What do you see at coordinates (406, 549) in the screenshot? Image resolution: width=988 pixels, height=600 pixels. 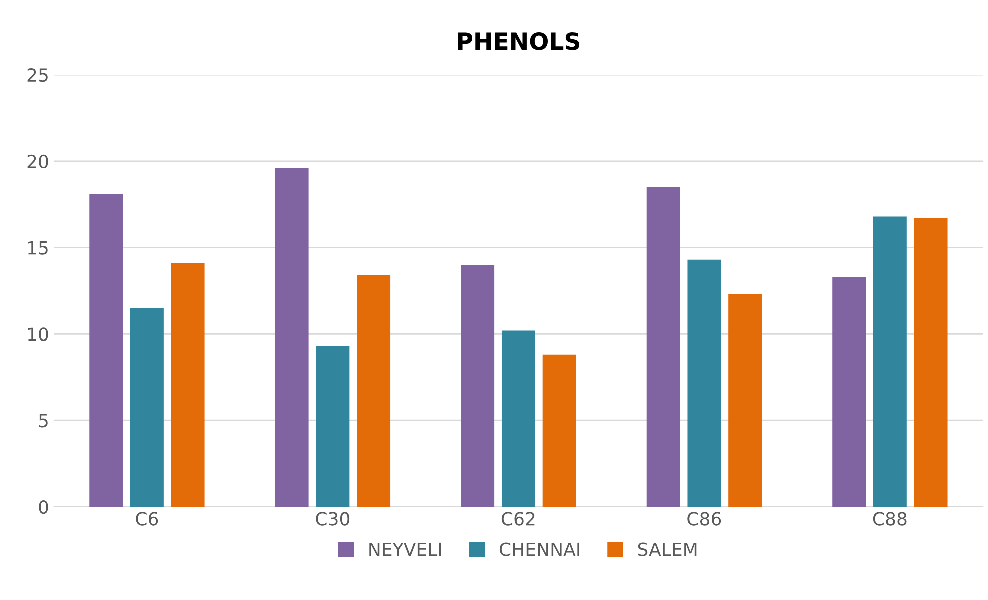 I see `legend-label: NEYVELI` at bounding box center [406, 549].